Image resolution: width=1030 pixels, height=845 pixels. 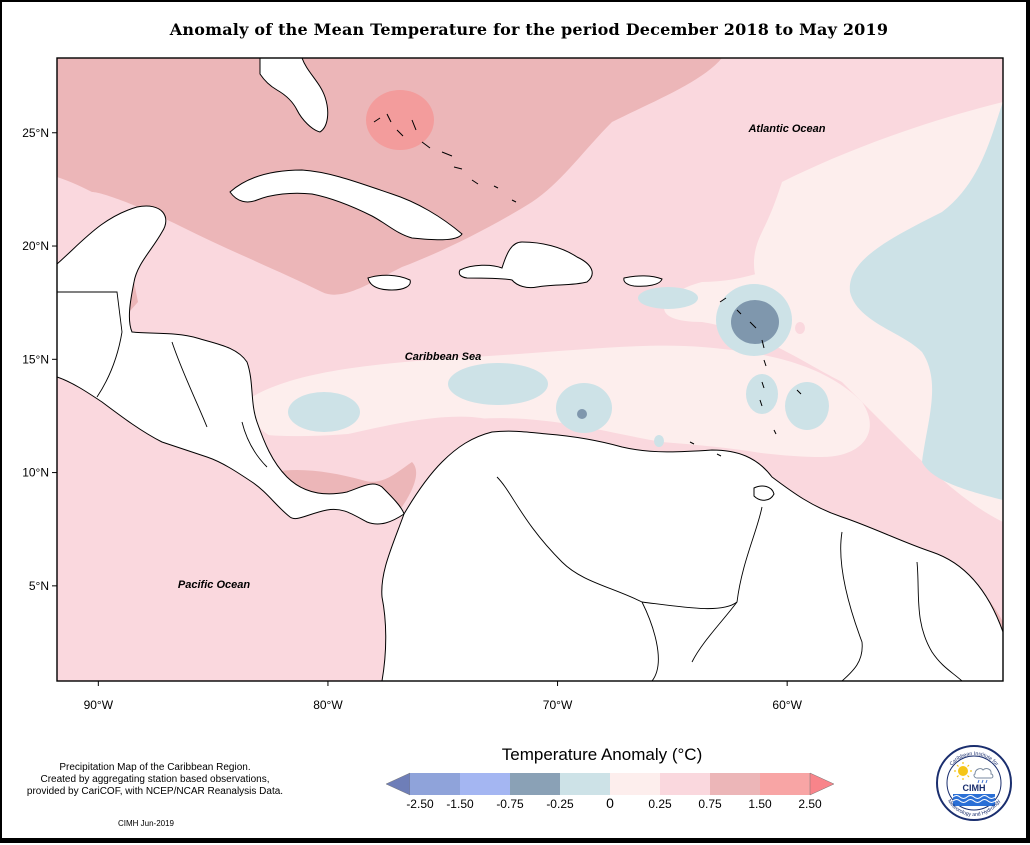 What do you see at coordinates (939, 621) in the screenshot?
I see `border-suriname-french-guiana` at bounding box center [939, 621].